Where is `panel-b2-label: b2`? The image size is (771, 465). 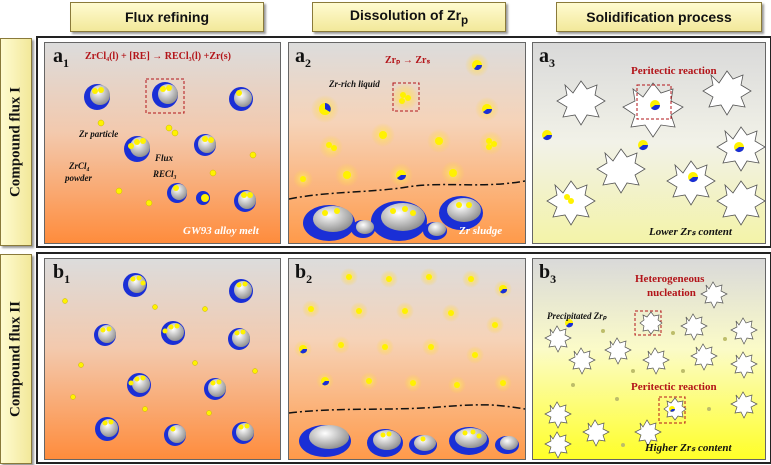 panel-b2-label: b2 is located at coordinates (303, 274).